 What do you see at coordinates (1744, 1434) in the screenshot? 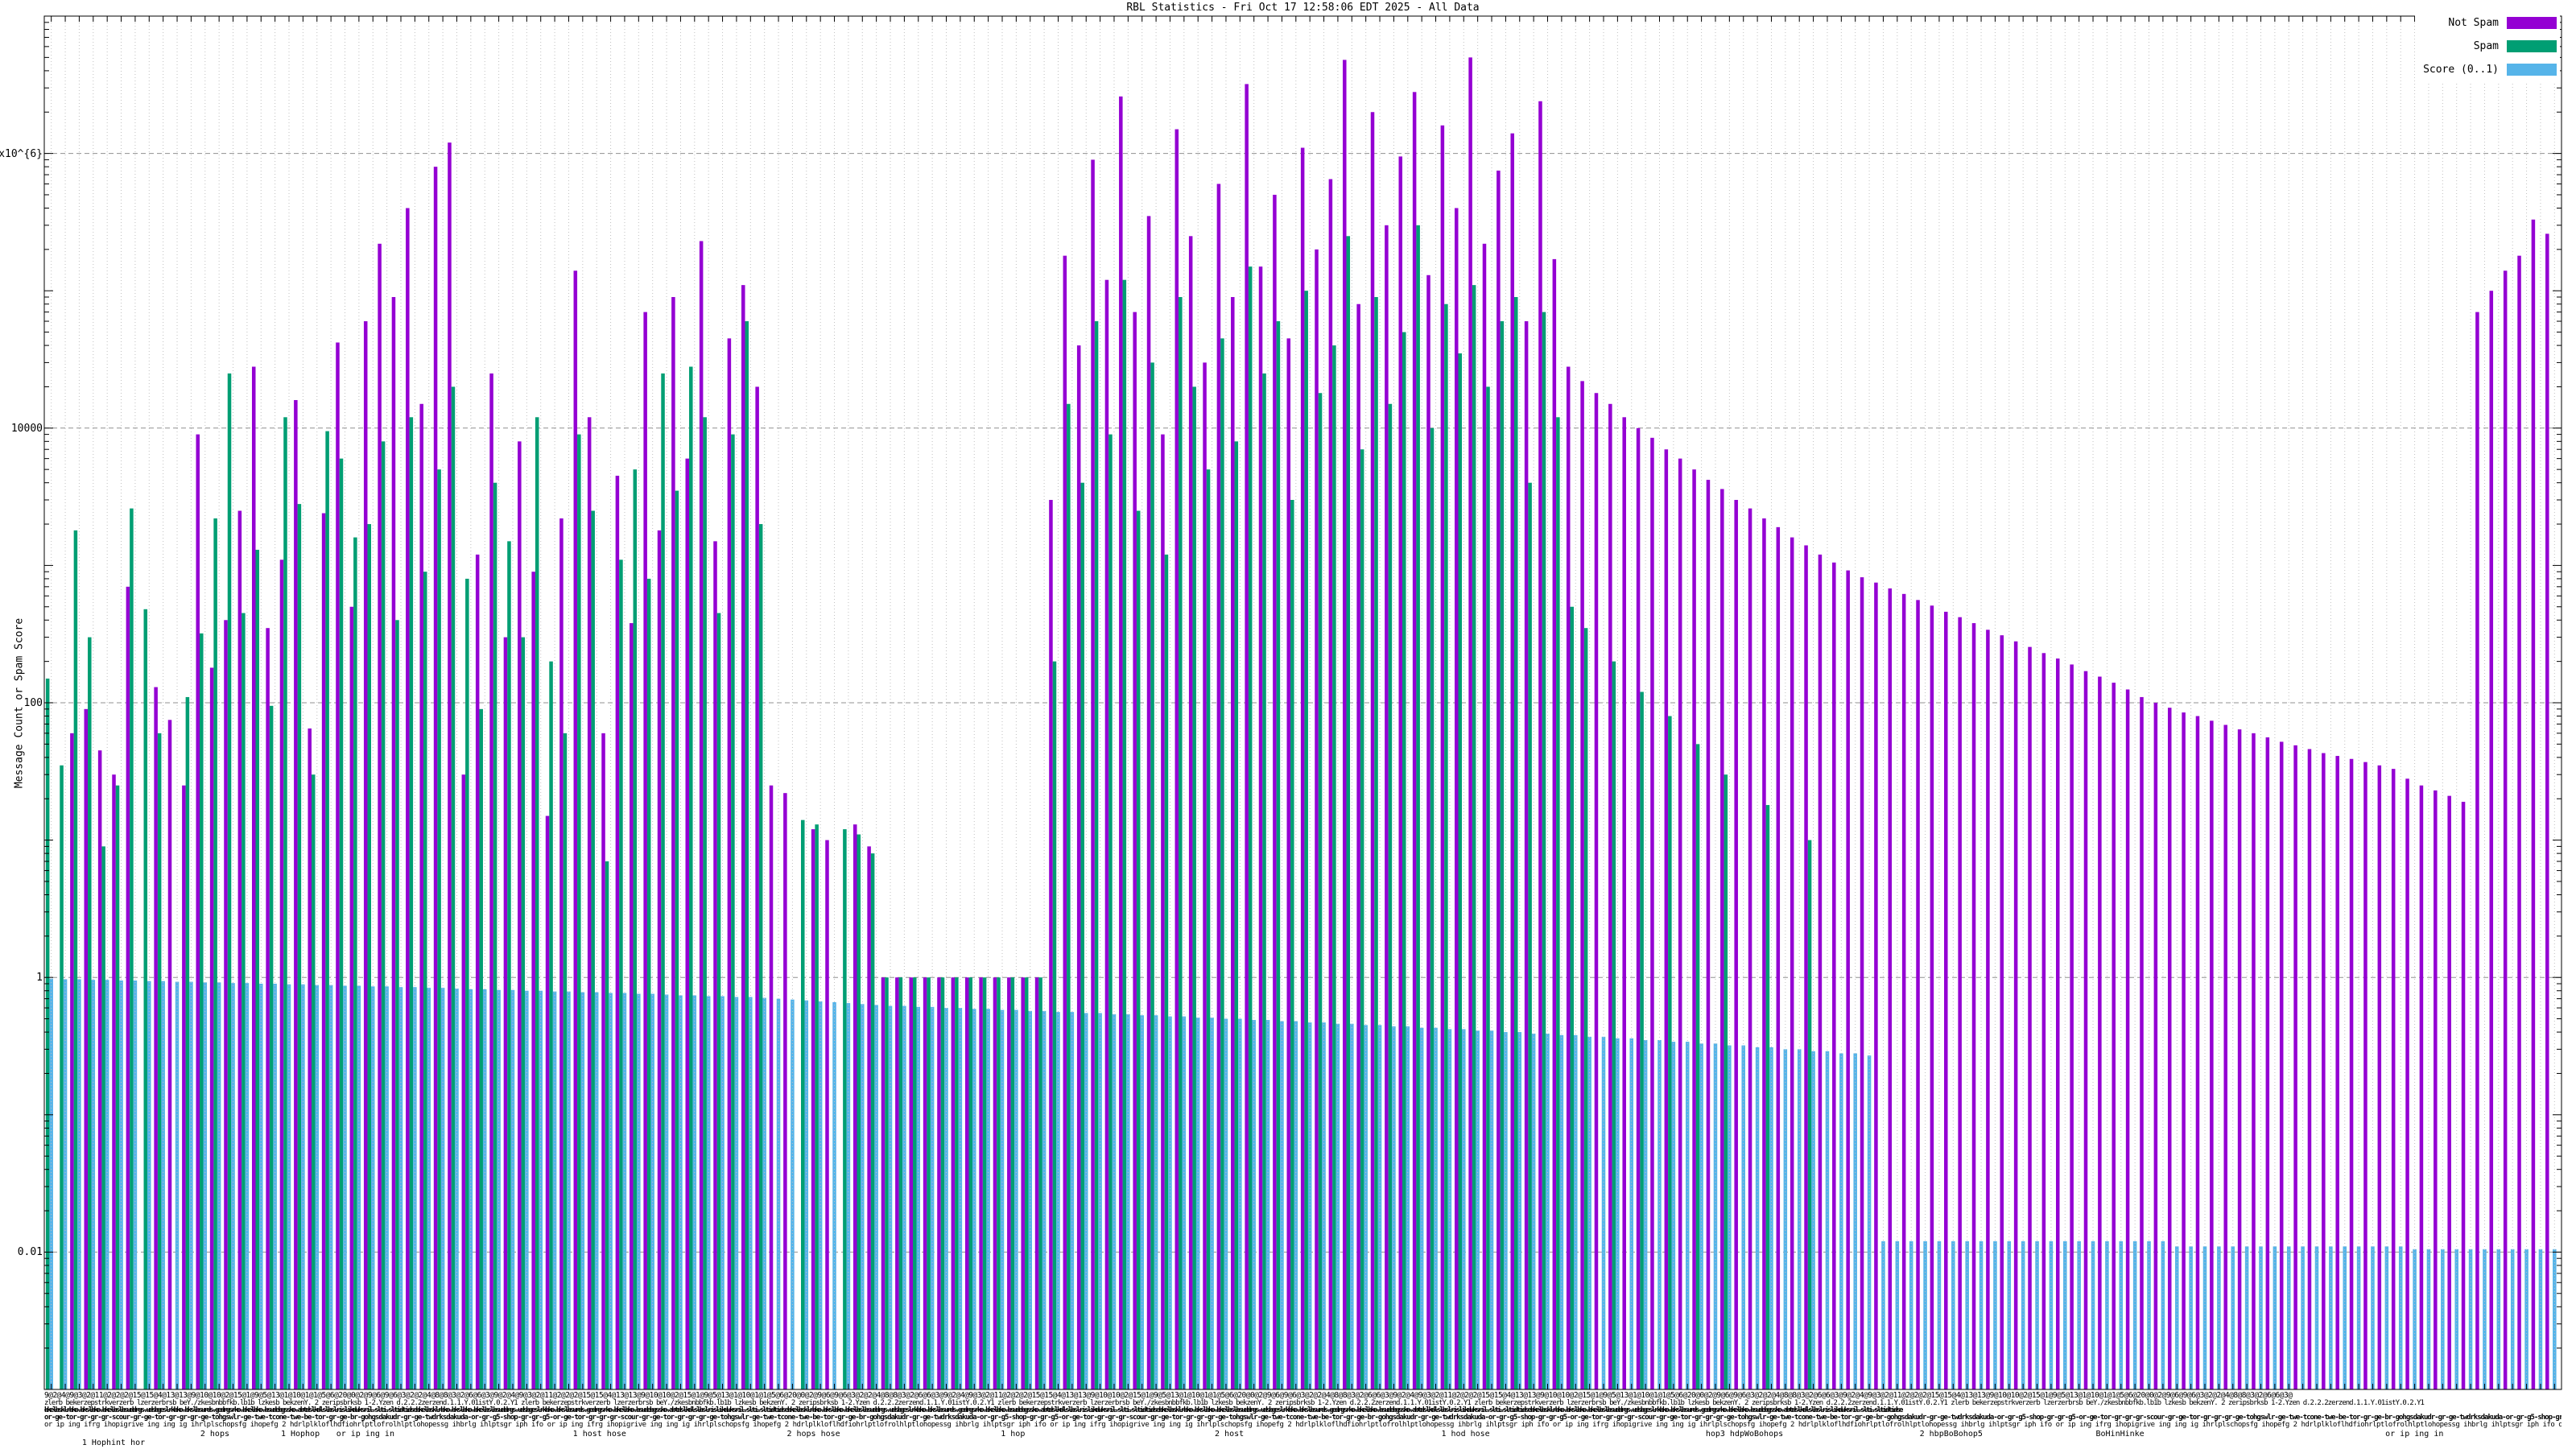
I see `x-axis-label-fragment: hop3 hdpWoBohops` at bounding box center [1744, 1434].